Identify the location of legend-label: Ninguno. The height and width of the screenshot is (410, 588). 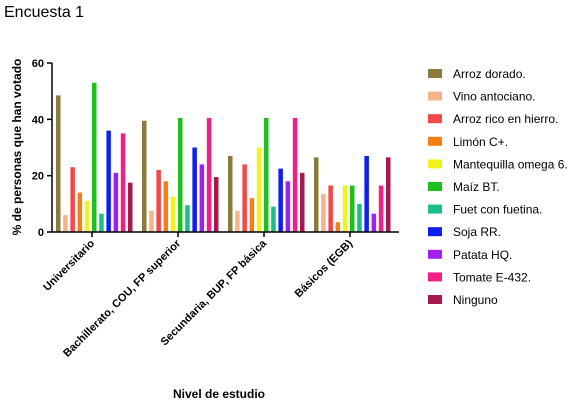
(475, 300).